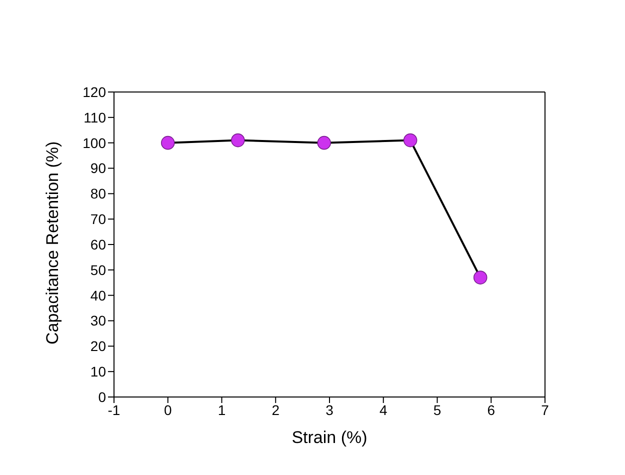 The height and width of the screenshot is (475, 625). What do you see at coordinates (98, 244) in the screenshot?
I see `y-tick-label: 60` at bounding box center [98, 244].